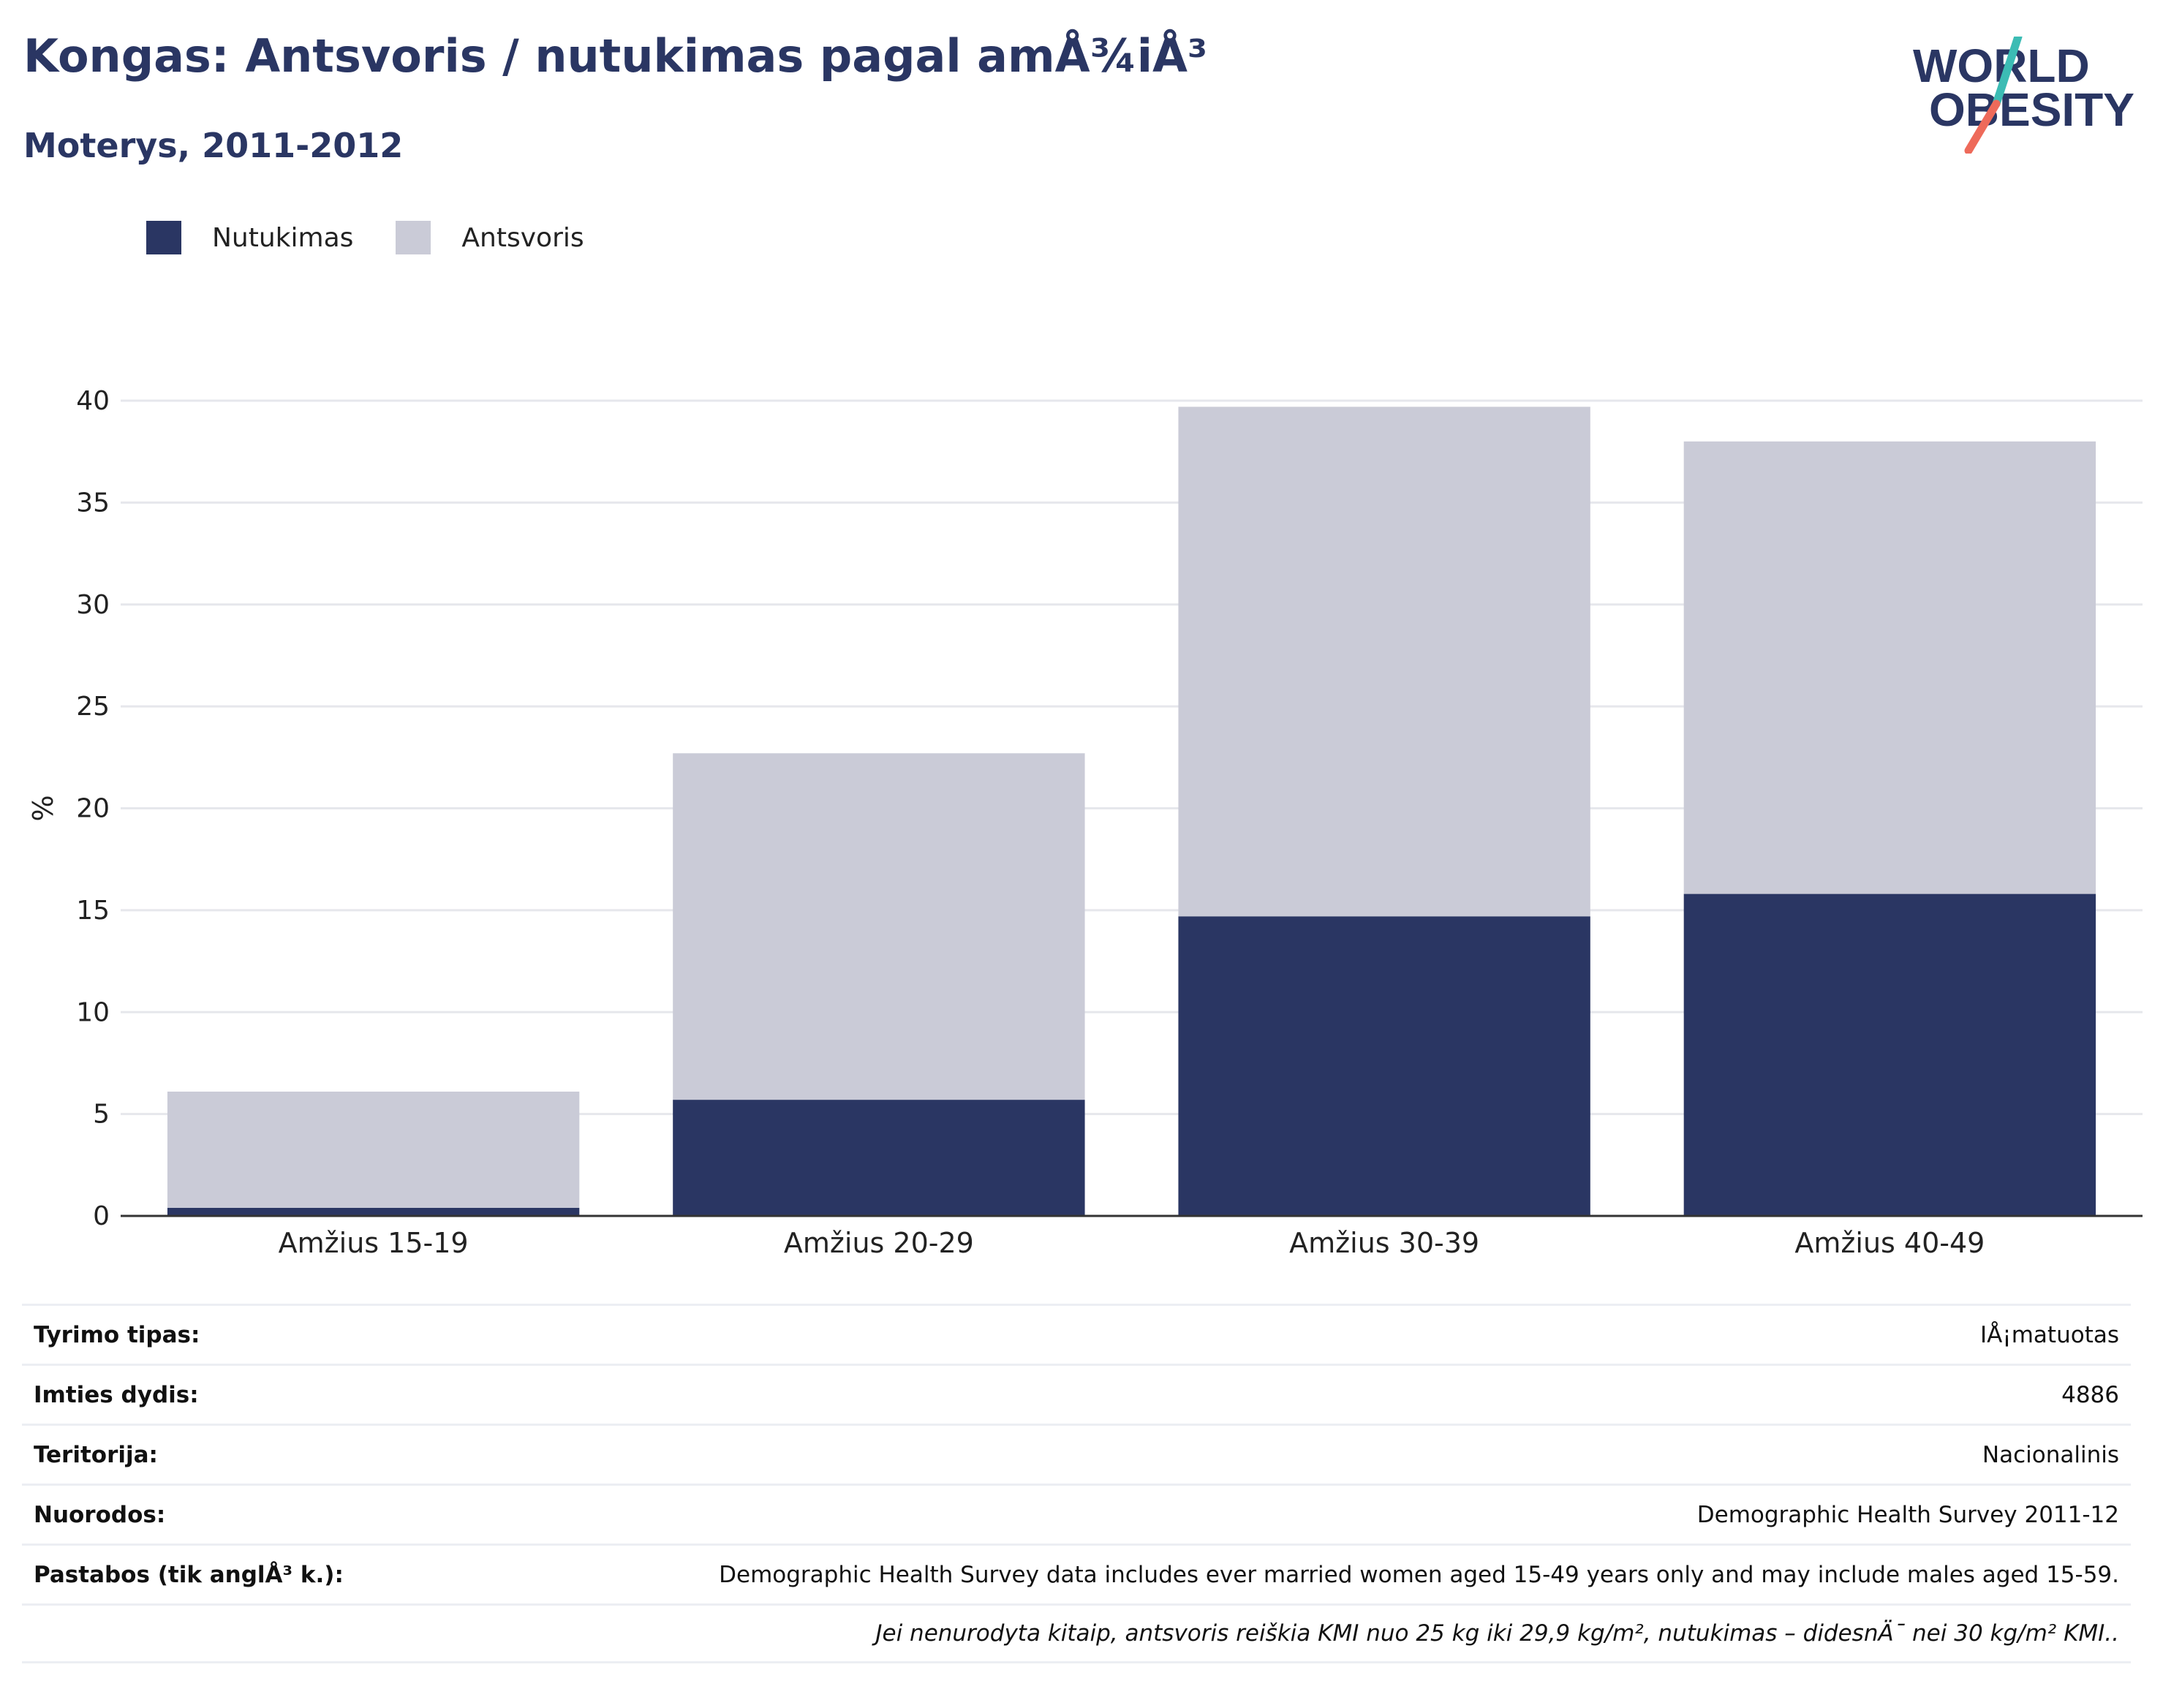  I want to click on info-value: Nacionalinis, so click(2051, 1454).